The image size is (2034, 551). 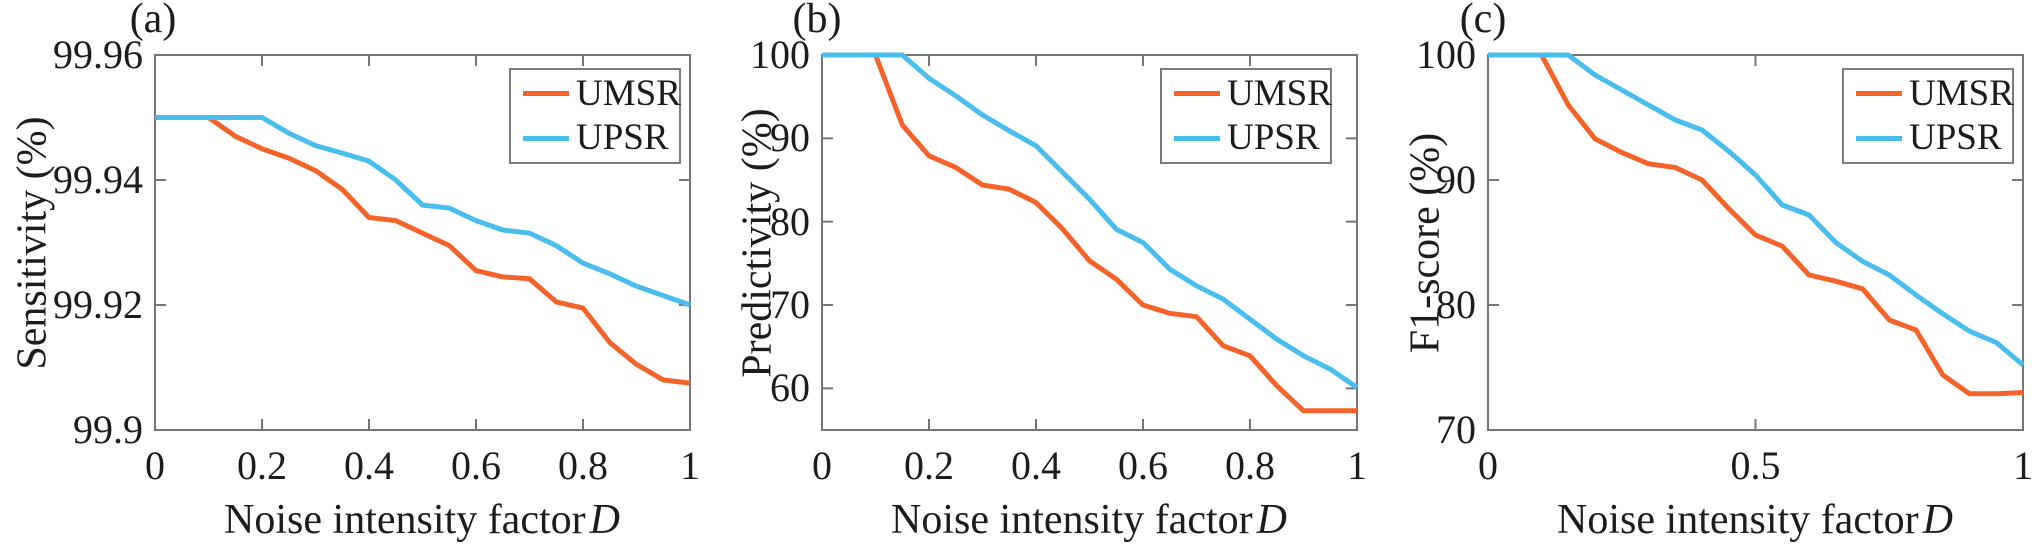 I want to click on y-axis-label-a: Sensitivity (%), so click(x=32, y=243).